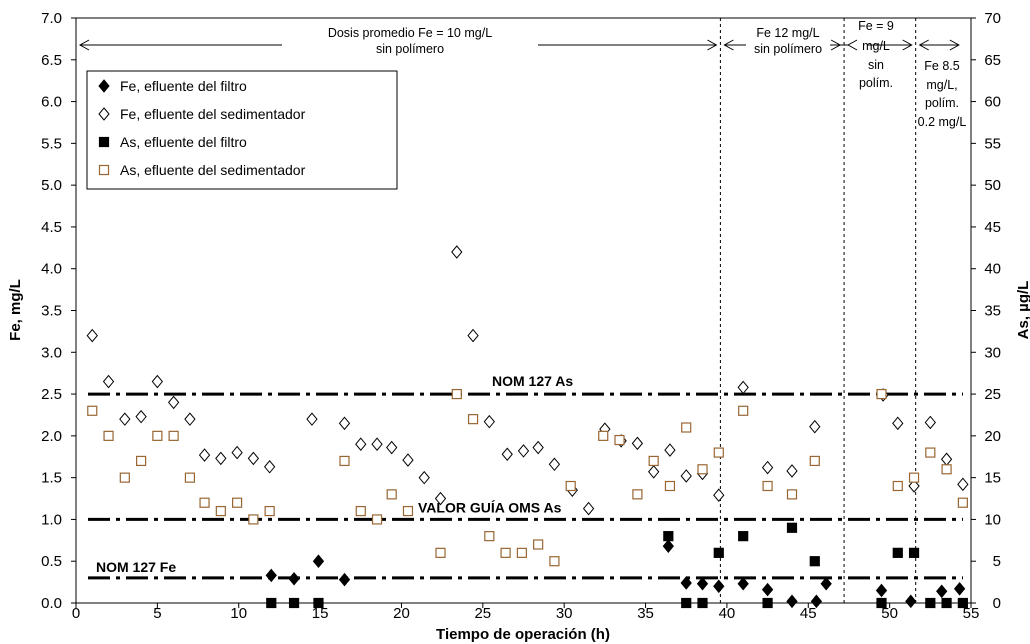 This screenshot has width=1030, height=644. Describe the element at coordinates (51, 352) in the screenshot. I see `y-tick-label: 3.0` at that location.